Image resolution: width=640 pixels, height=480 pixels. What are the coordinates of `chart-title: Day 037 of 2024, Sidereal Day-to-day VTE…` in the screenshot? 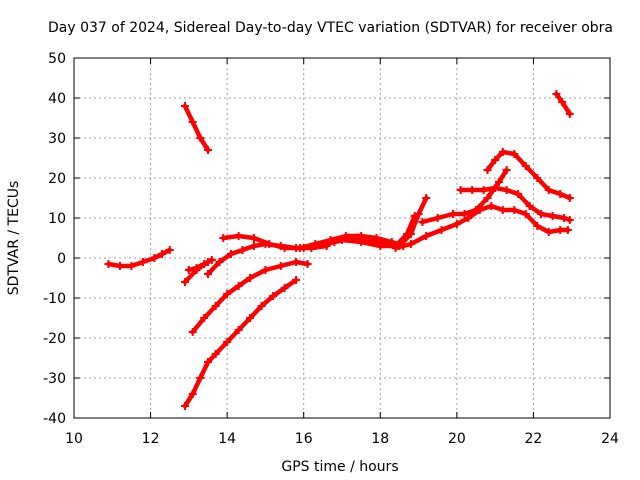 It's located at (330, 28).